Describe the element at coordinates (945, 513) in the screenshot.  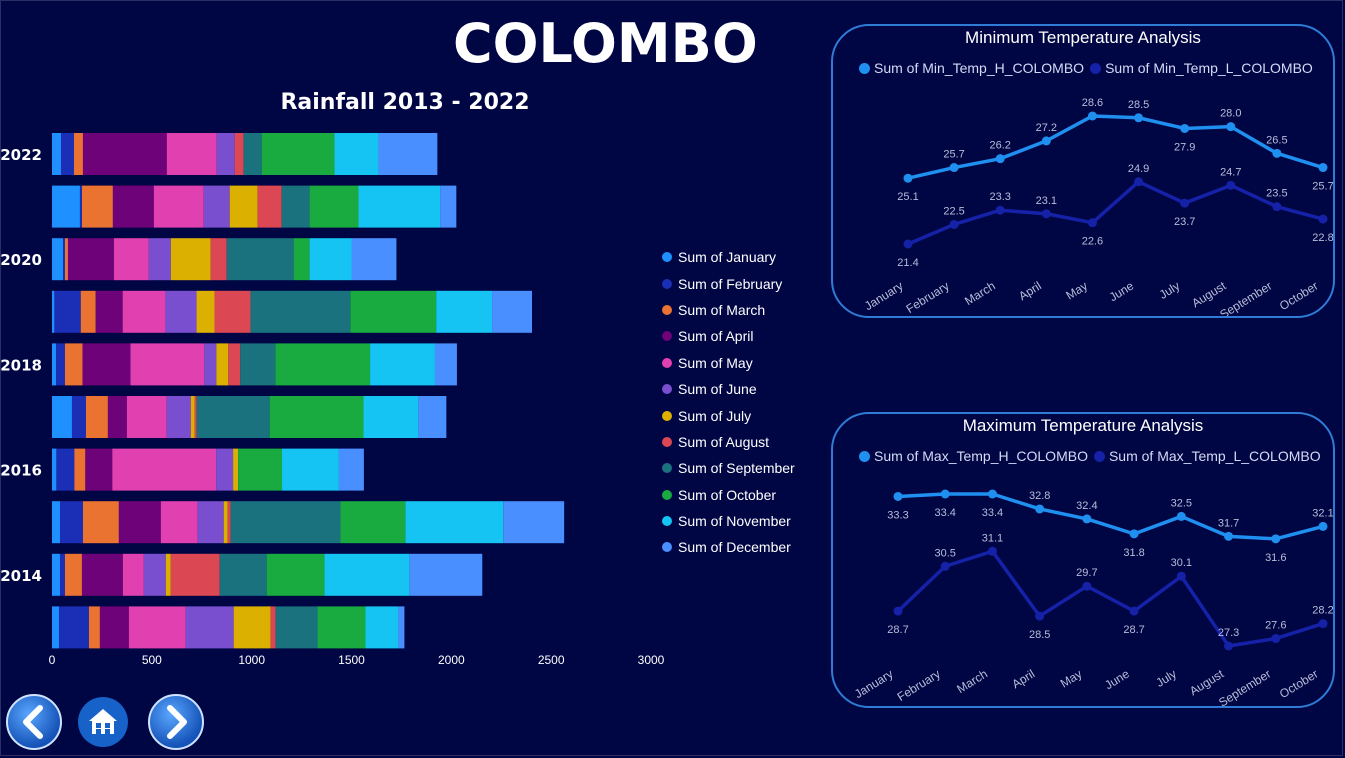
I see `data-label: 33.4` at that location.